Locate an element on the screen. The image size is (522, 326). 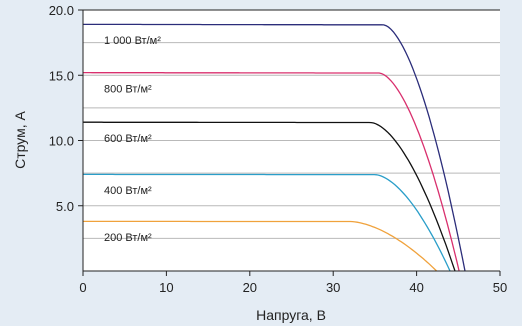
y-tick-label: 15.0 is located at coordinates (61, 75).